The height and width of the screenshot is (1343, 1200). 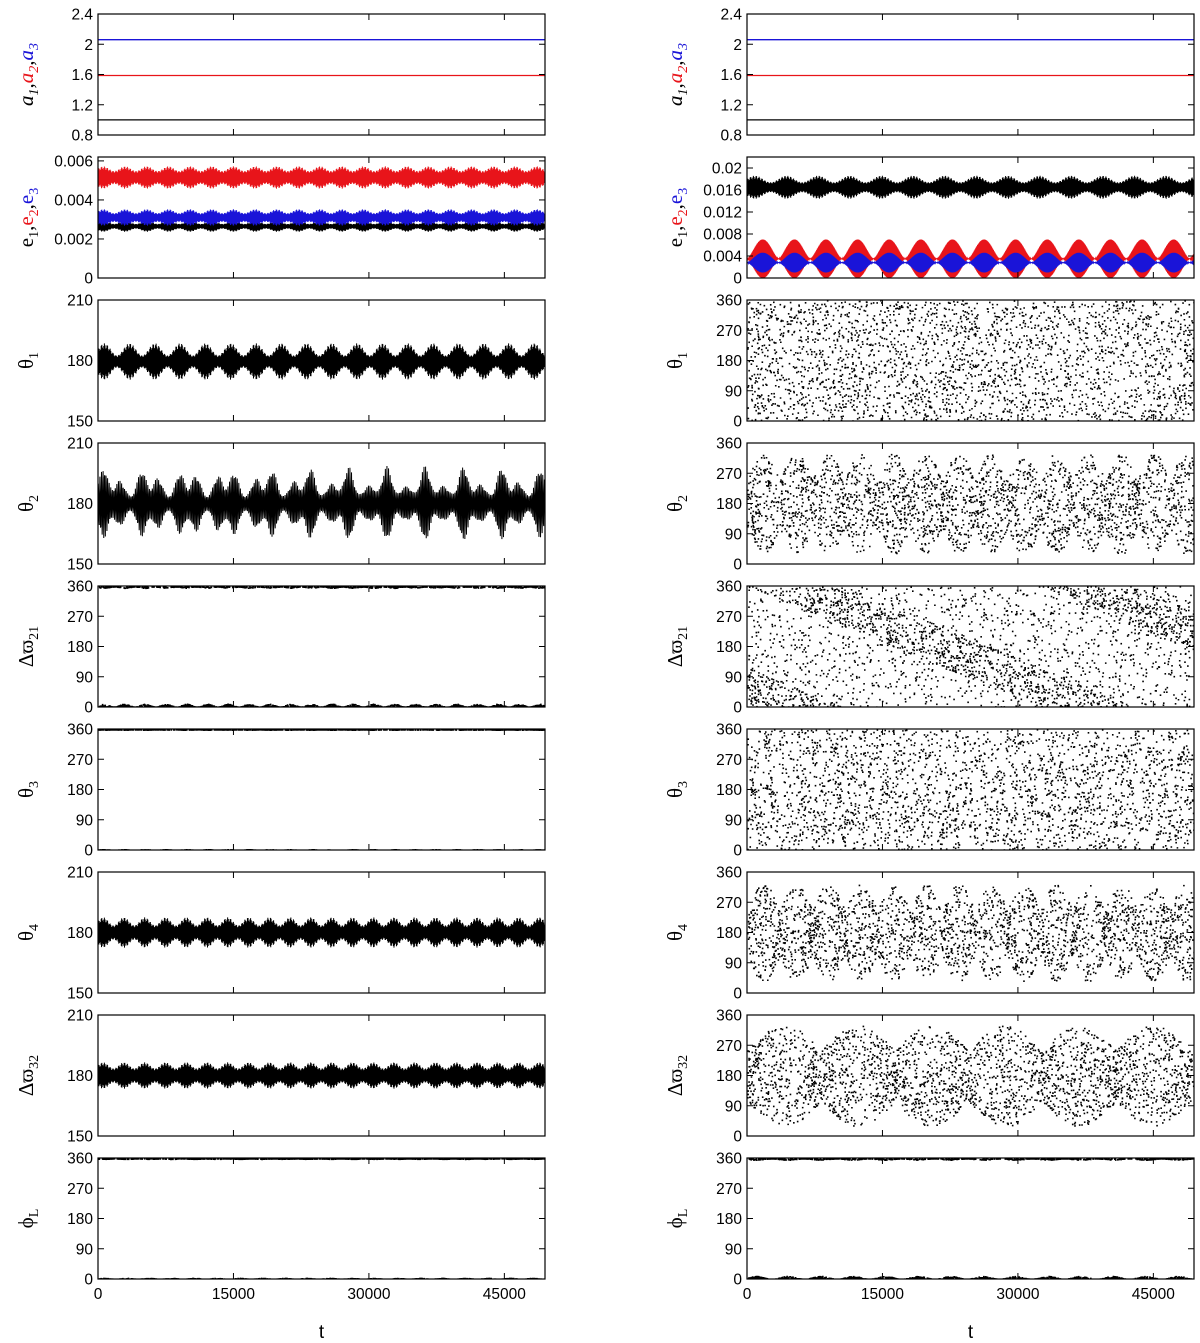 What do you see at coordinates (727, 169) in the screenshot?
I see `ytick-label-R2-5: 0.02` at bounding box center [727, 169].